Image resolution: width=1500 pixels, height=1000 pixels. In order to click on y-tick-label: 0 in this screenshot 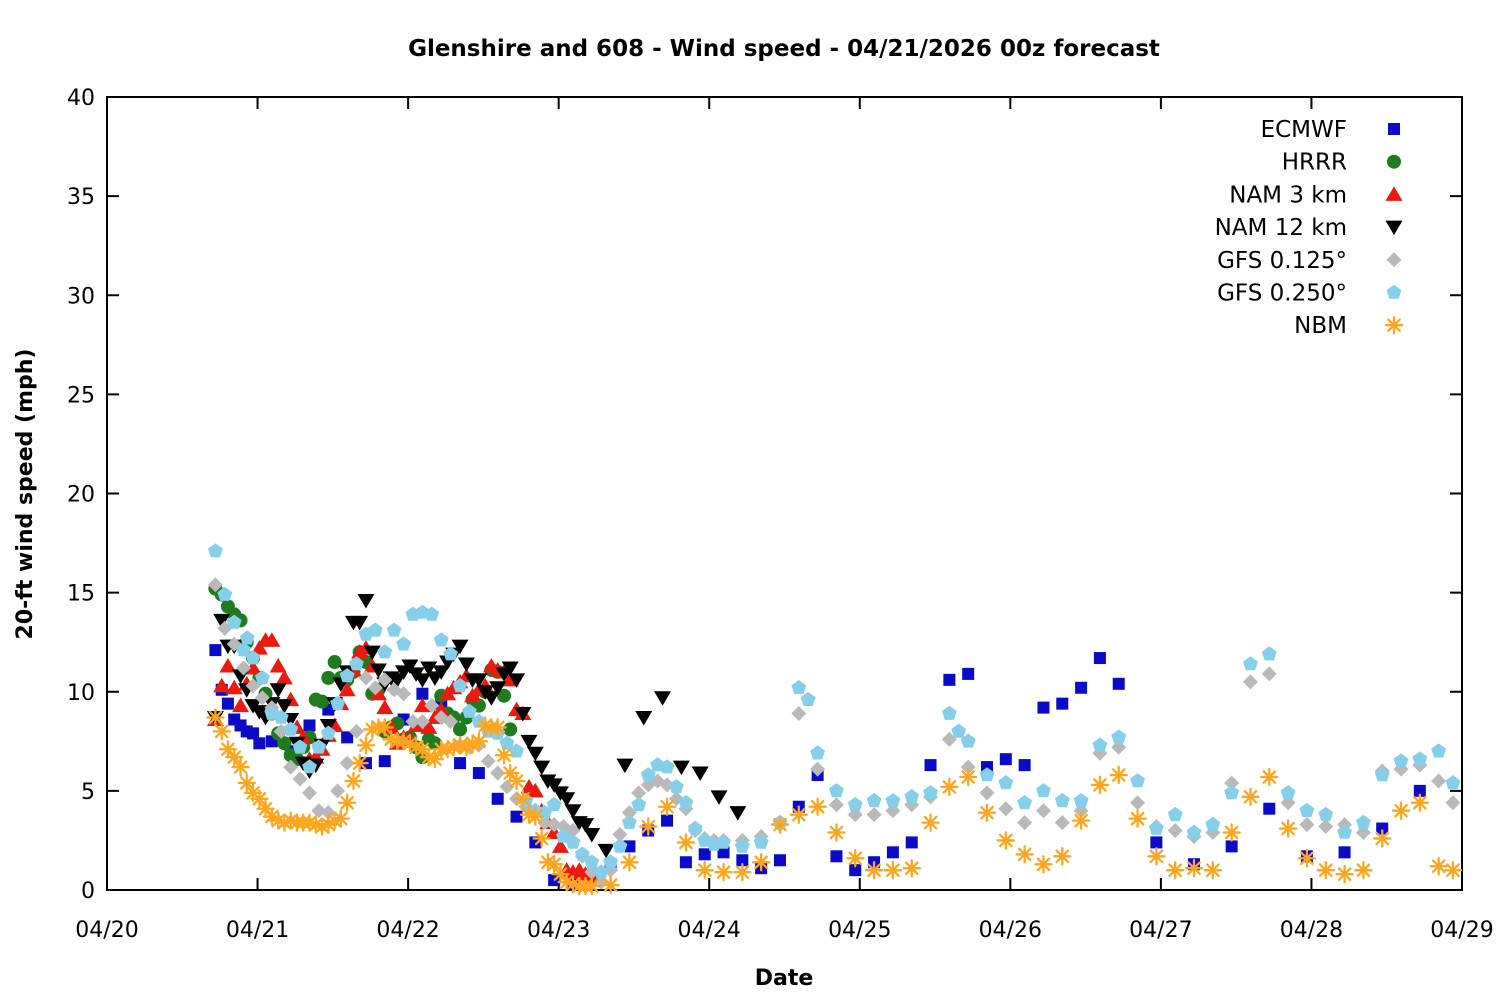, I will do `click(88, 891)`.